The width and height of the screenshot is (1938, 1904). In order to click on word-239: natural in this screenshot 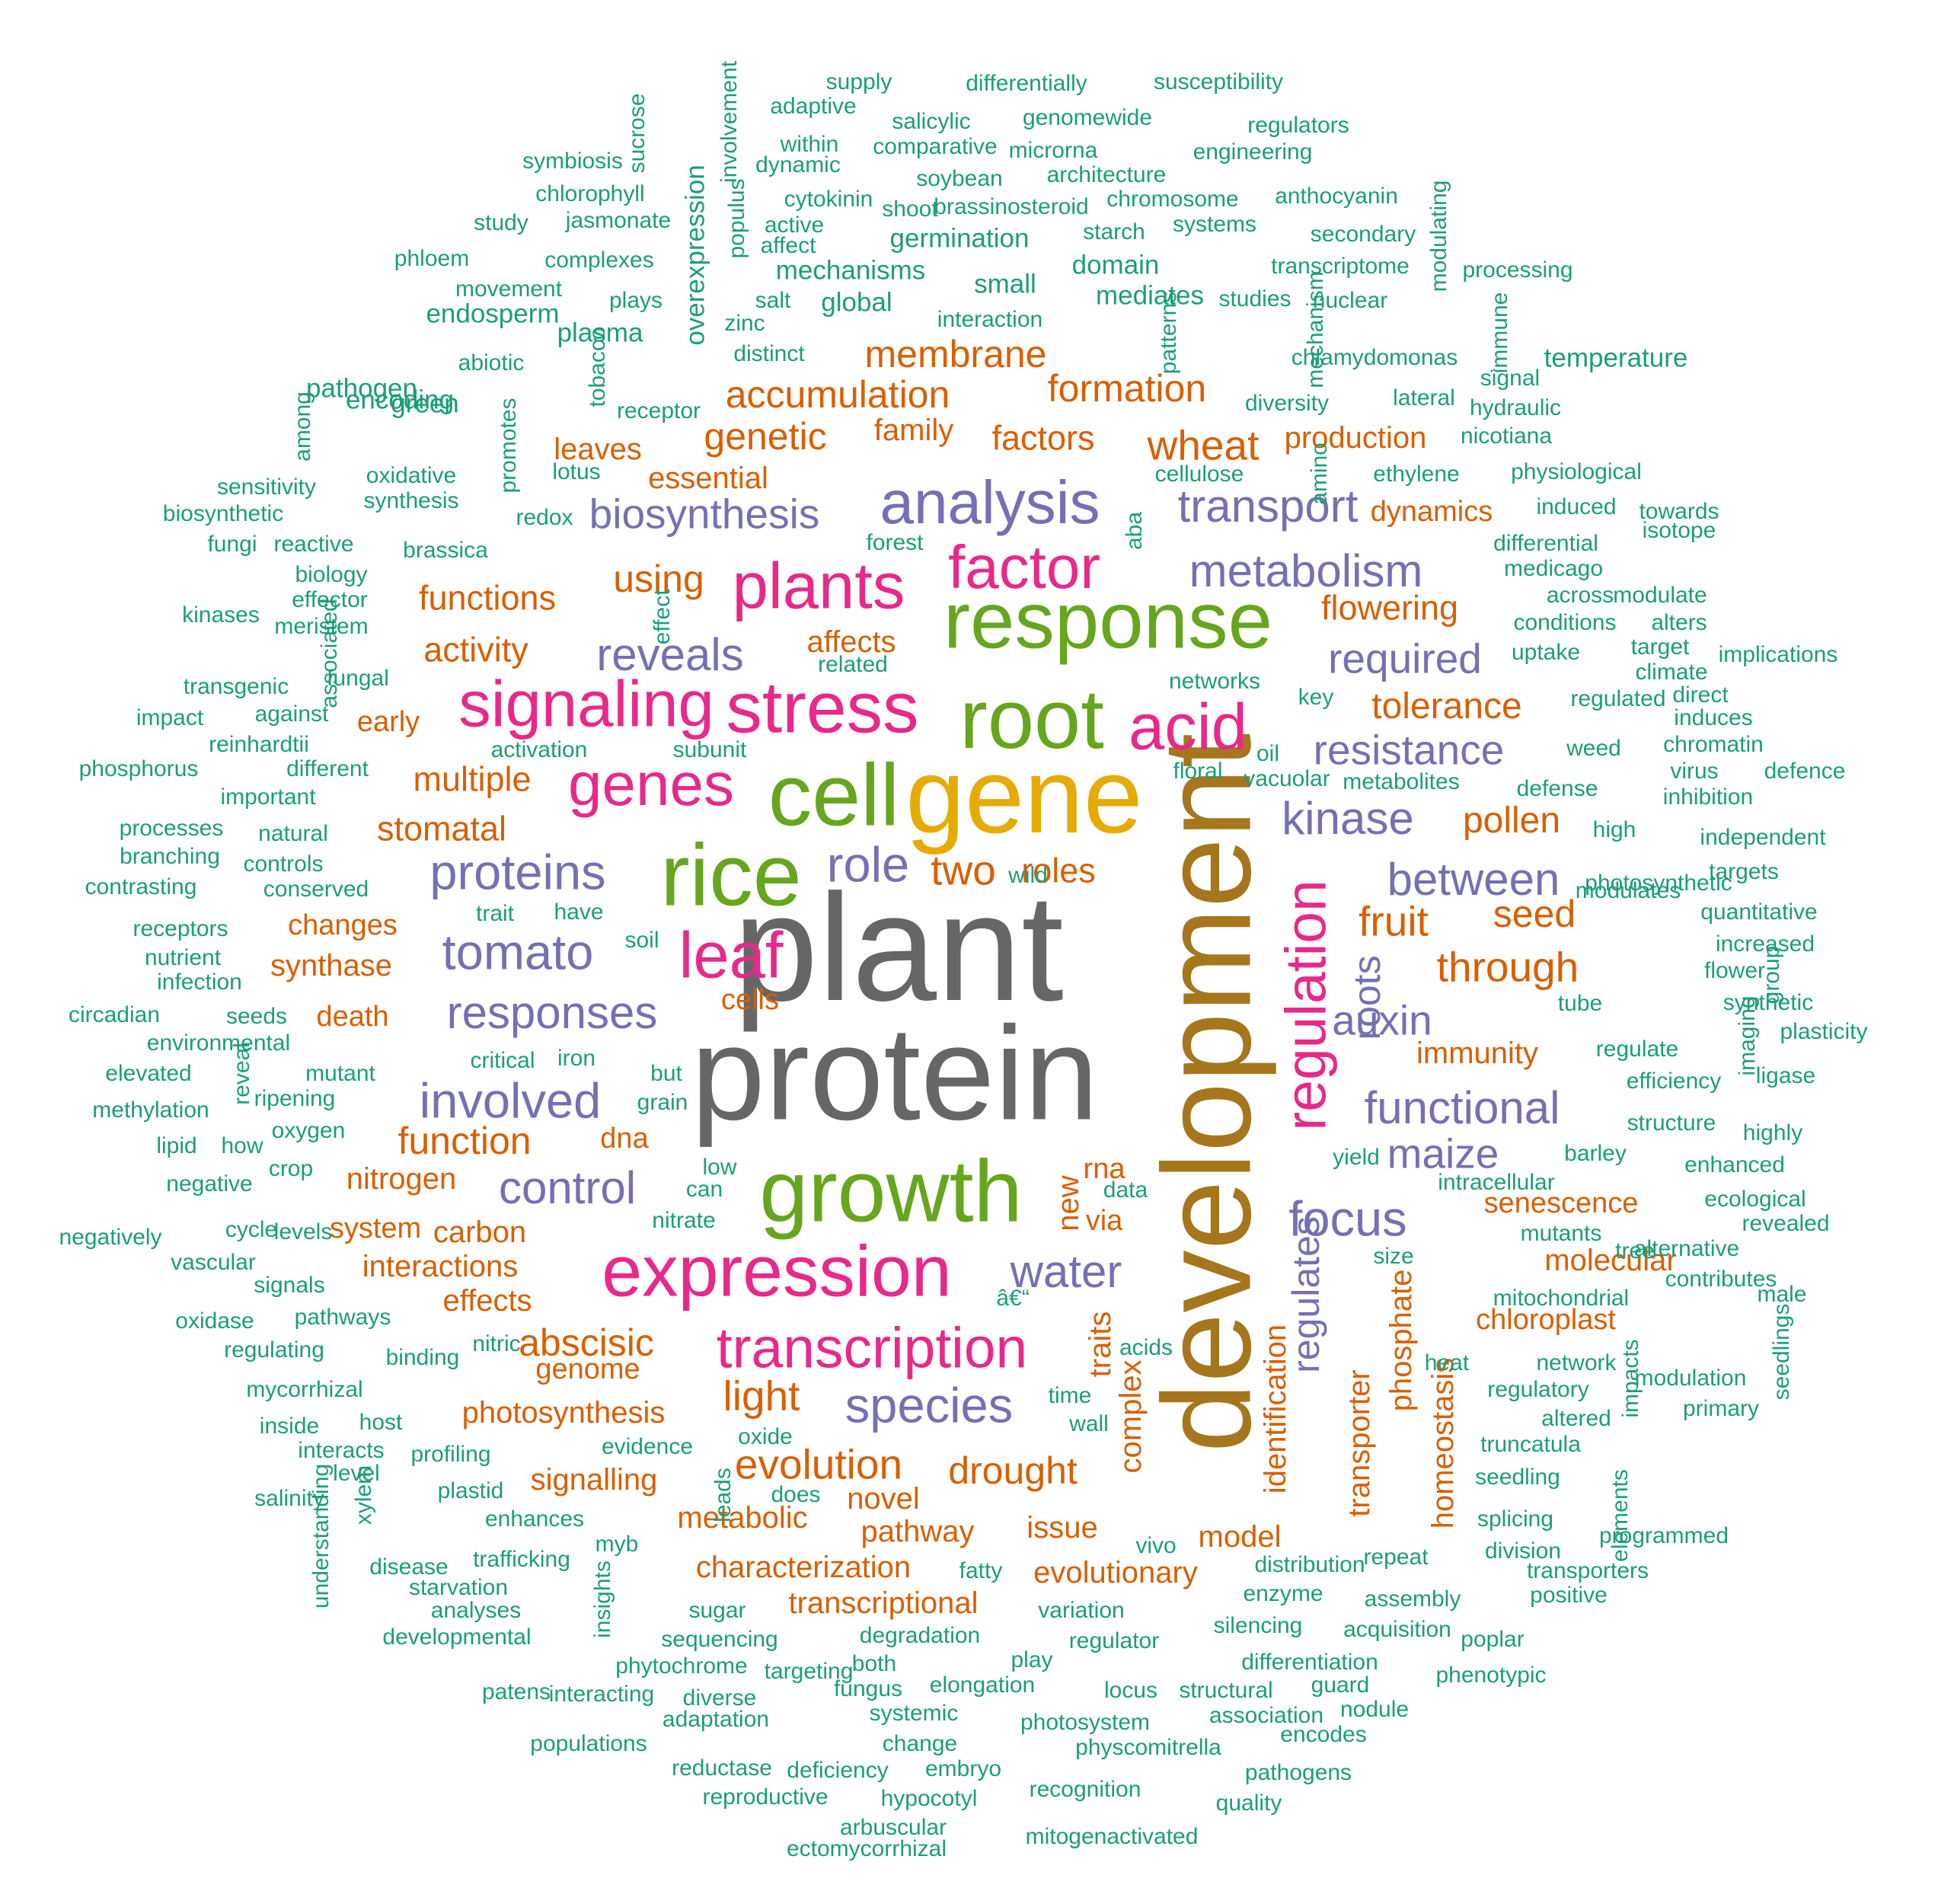, I will do `click(293, 834)`.